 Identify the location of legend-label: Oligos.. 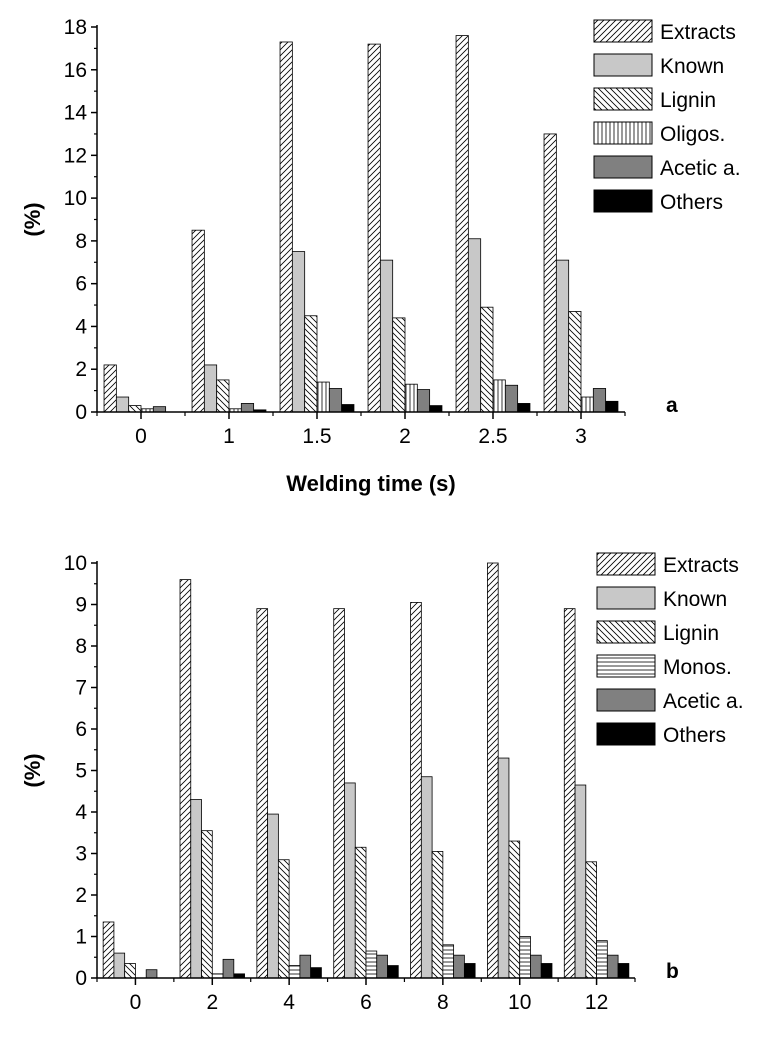
(692, 134).